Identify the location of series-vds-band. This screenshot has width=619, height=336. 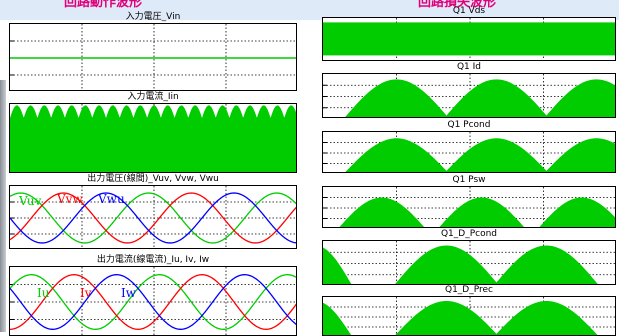
(469, 39).